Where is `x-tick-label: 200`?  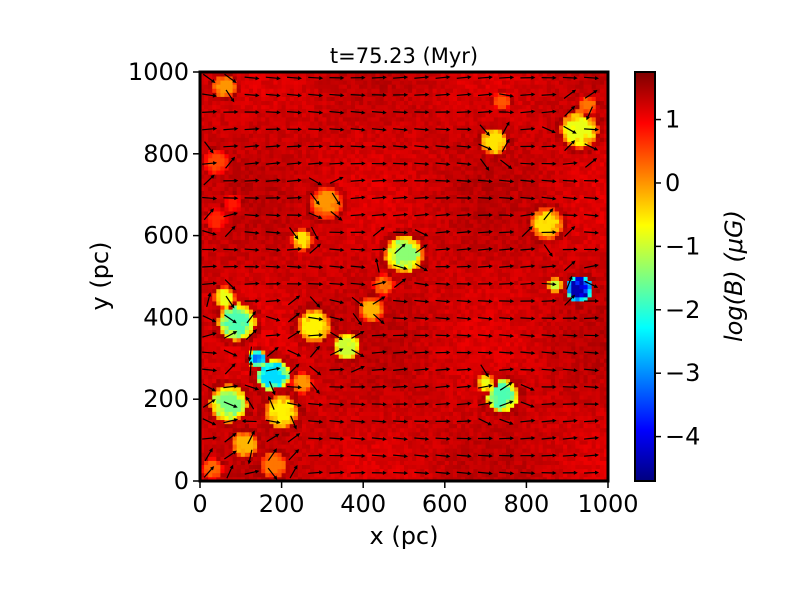 x-tick-label: 200 is located at coordinates (282, 504).